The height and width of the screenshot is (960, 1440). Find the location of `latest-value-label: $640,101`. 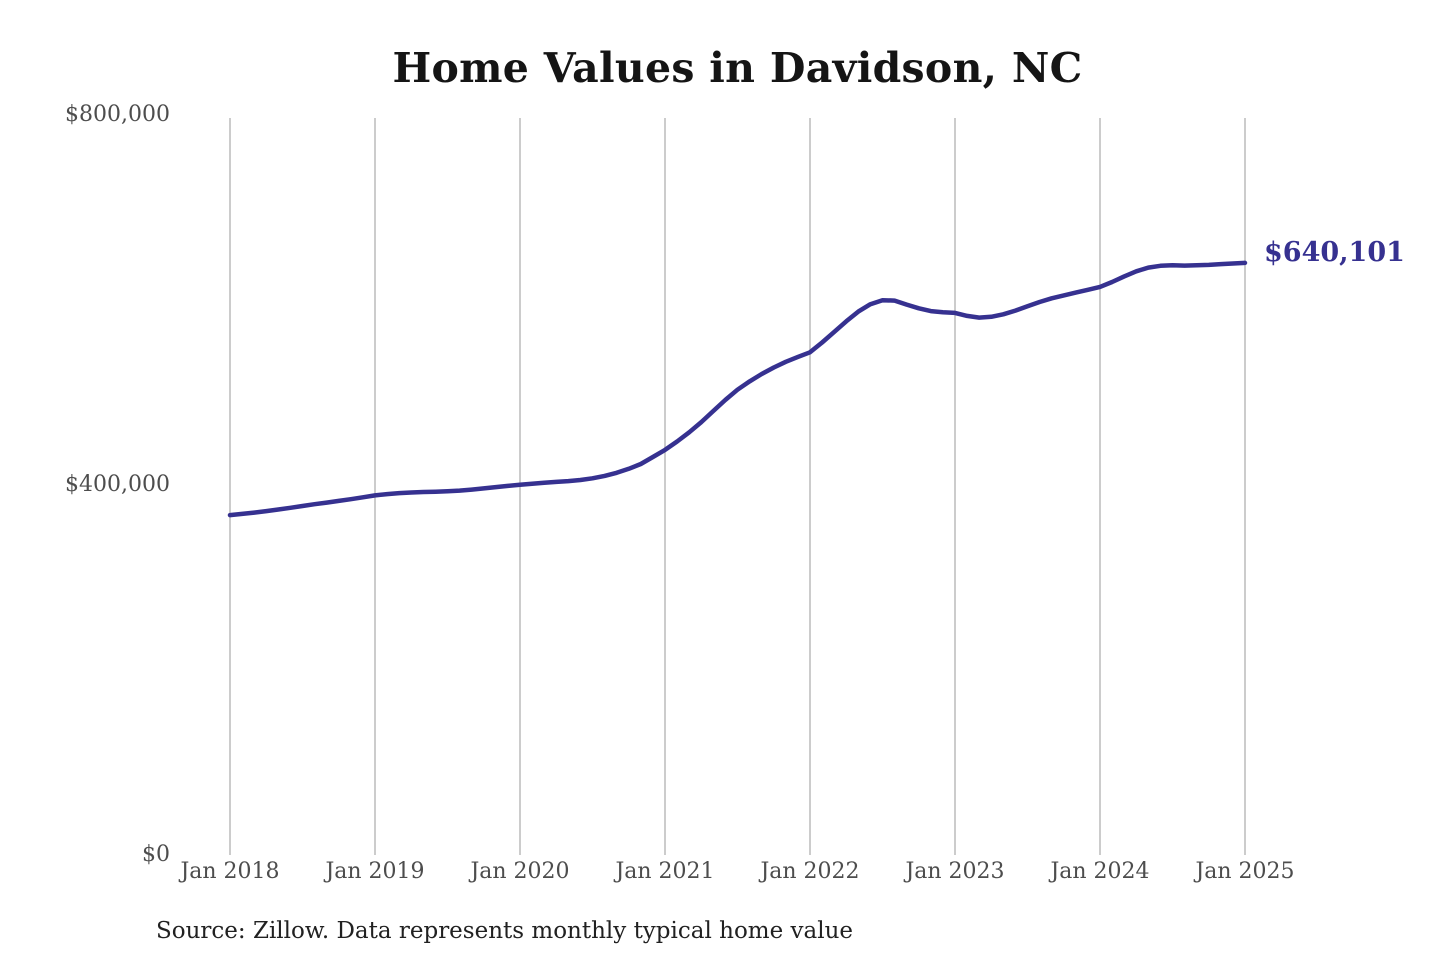

latest-value-label: $640,101 is located at coordinates (1334, 252).